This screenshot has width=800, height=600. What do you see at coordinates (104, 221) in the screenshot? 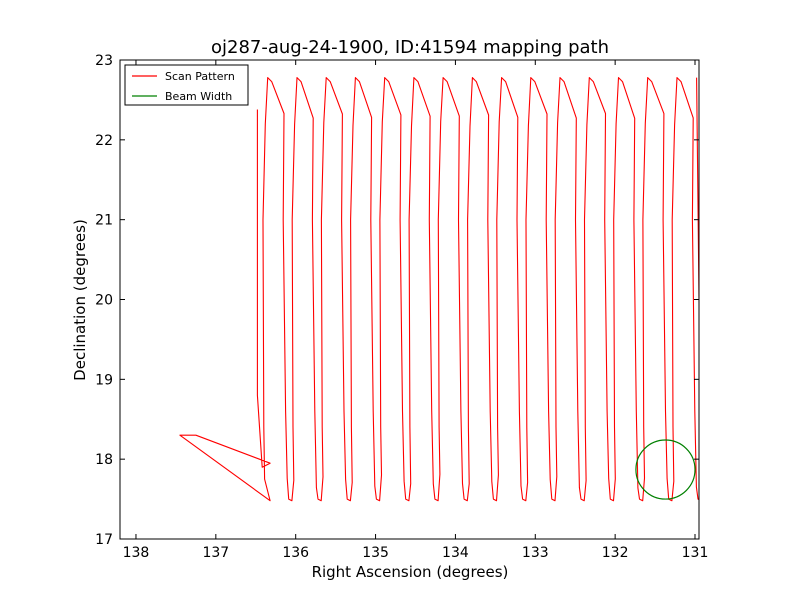
I see `y-tick-label: 21` at bounding box center [104, 221].